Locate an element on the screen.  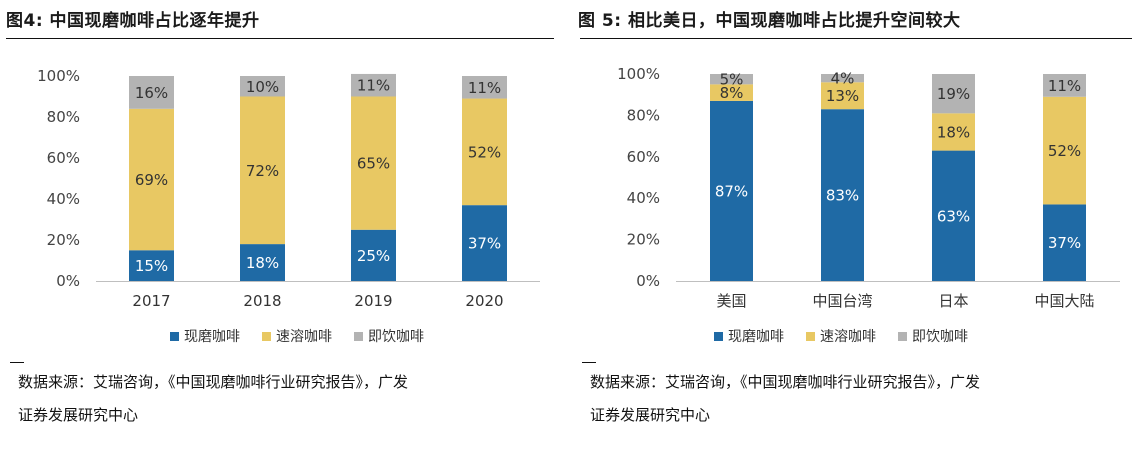
x-tick-label: 2017 is located at coordinates (151, 301).